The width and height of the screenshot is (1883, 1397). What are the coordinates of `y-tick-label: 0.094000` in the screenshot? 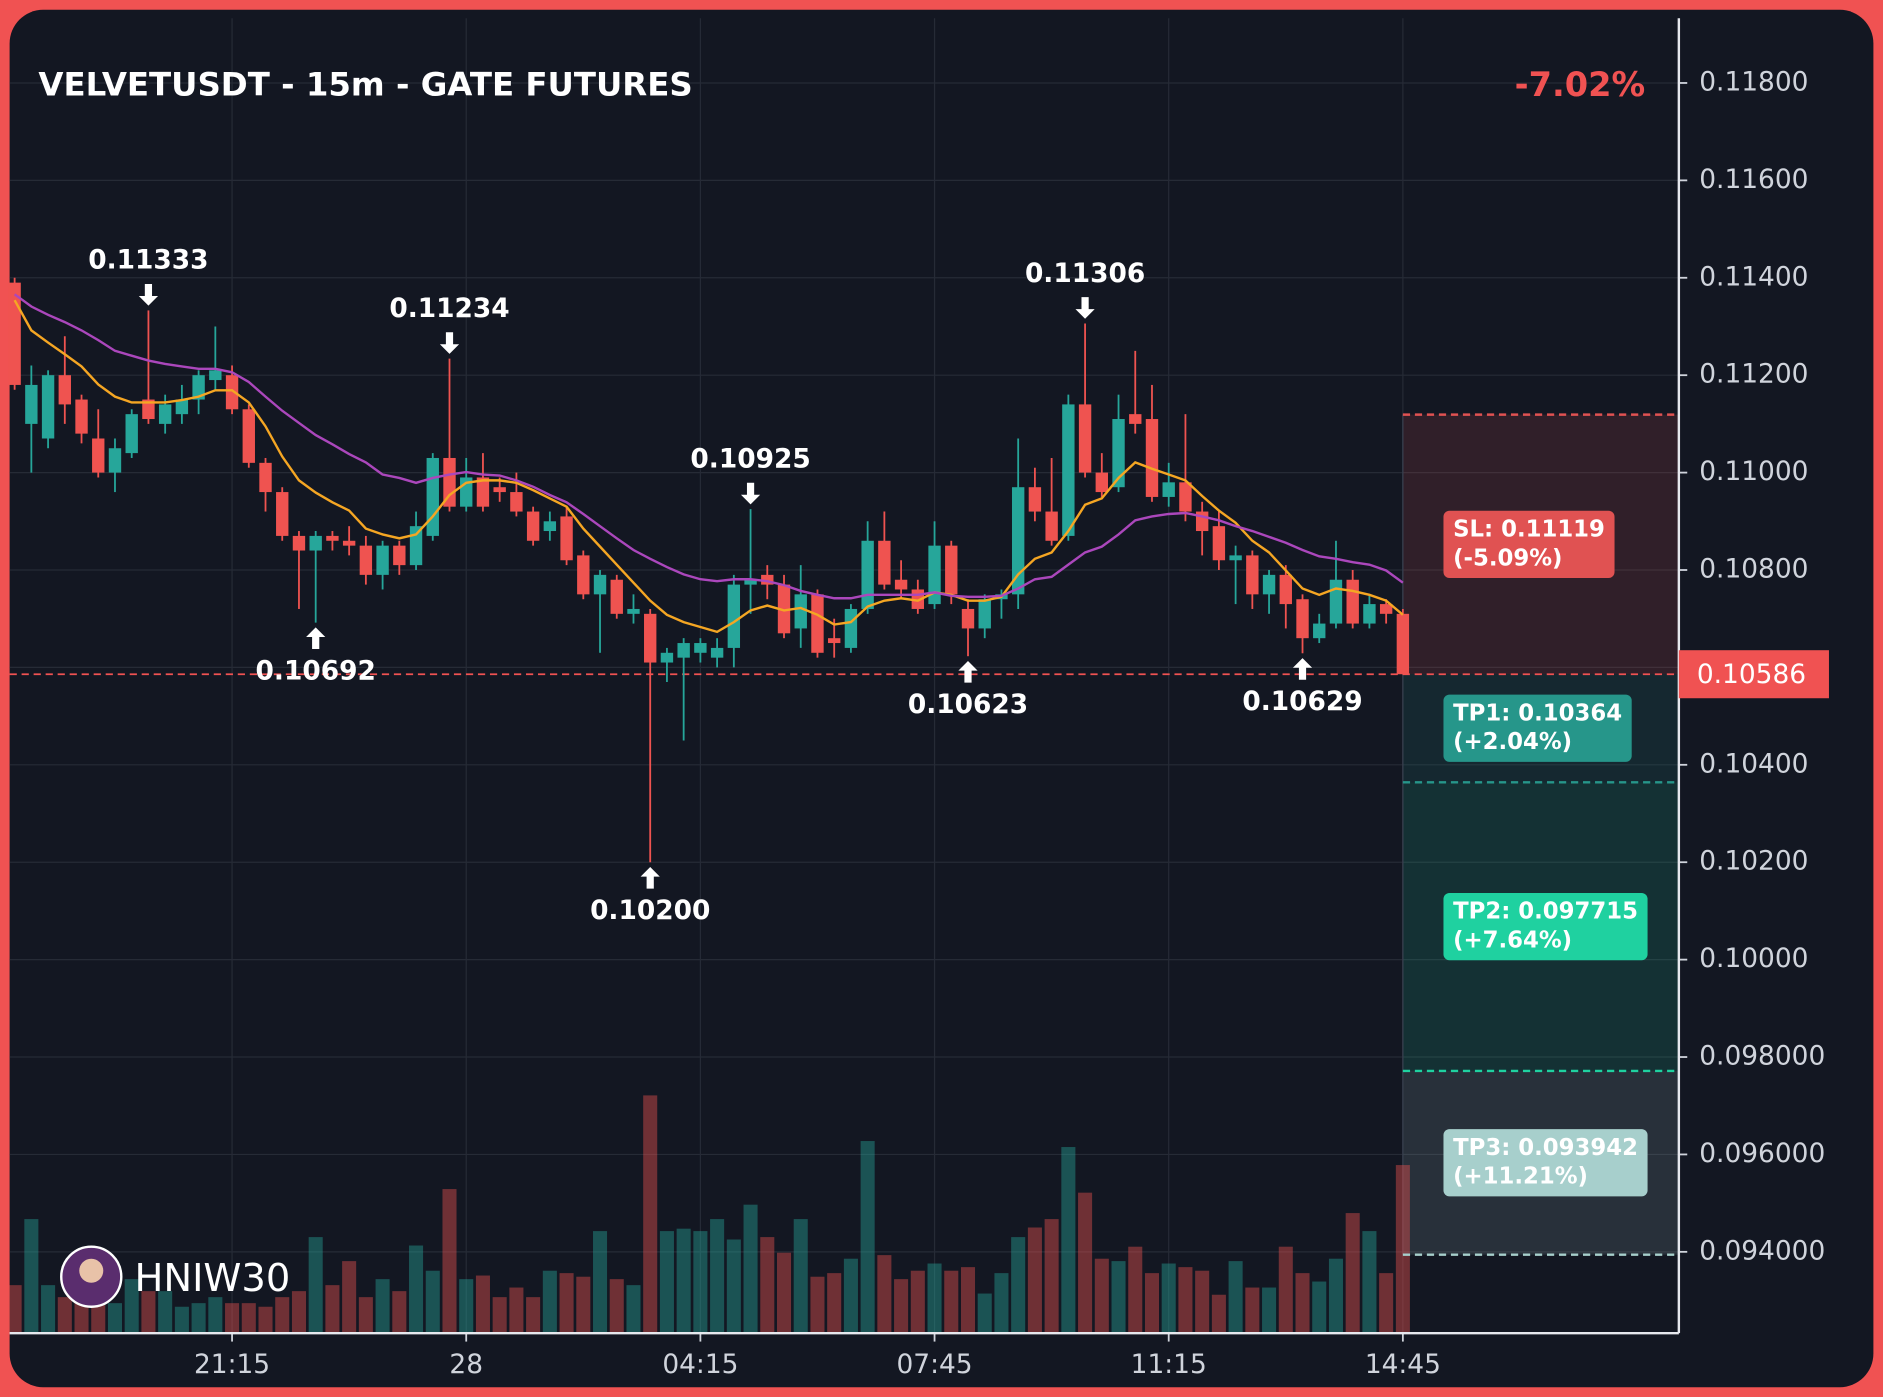 It's located at (1762, 1250).